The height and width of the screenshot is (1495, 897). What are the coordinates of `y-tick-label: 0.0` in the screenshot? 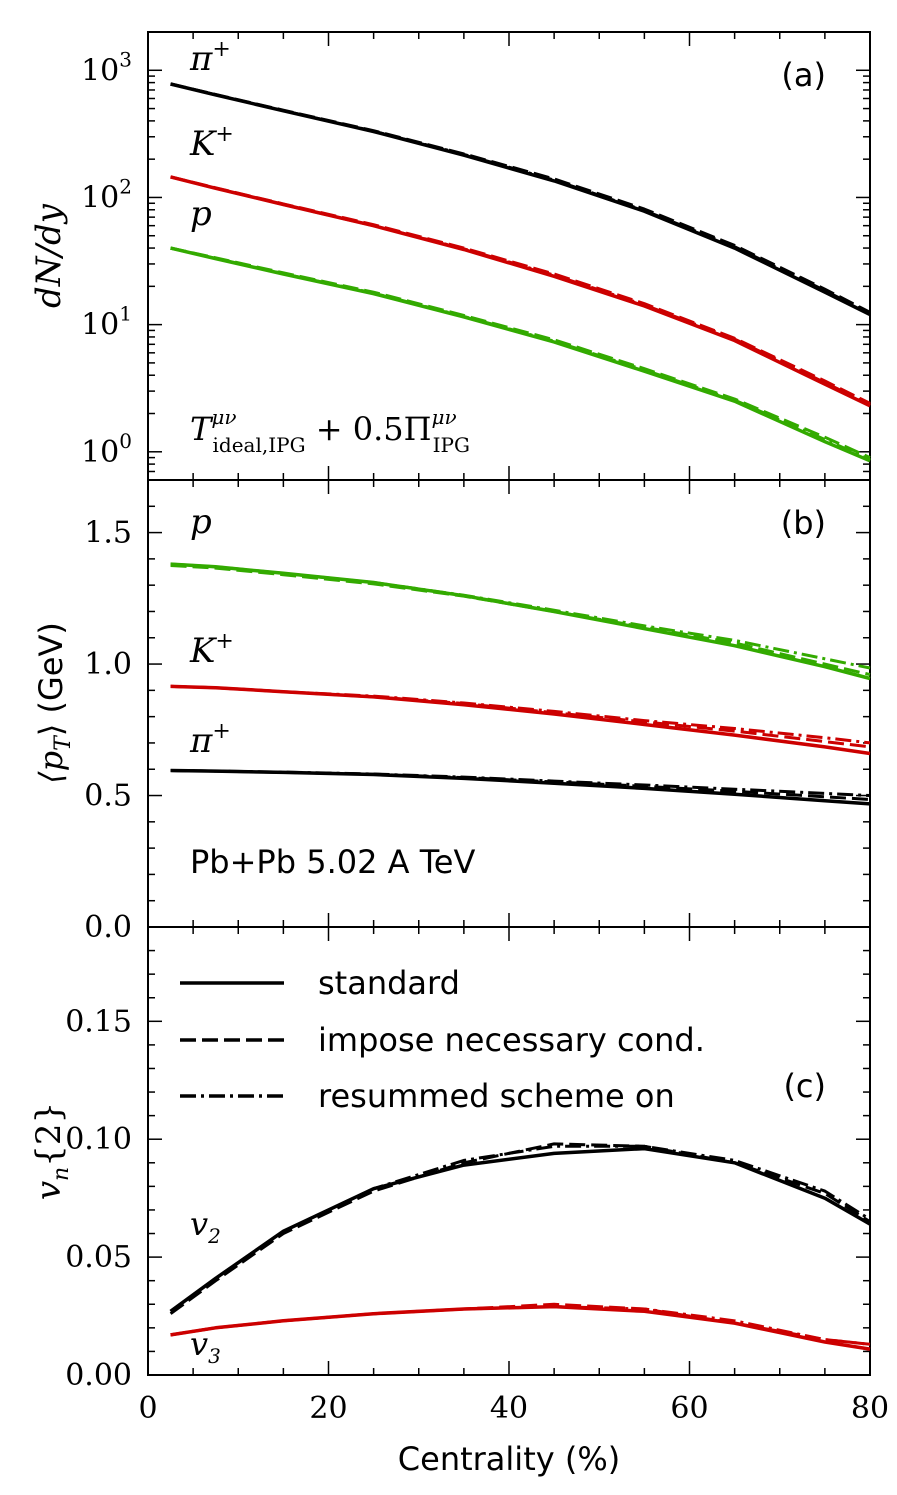 It's located at (108, 927).